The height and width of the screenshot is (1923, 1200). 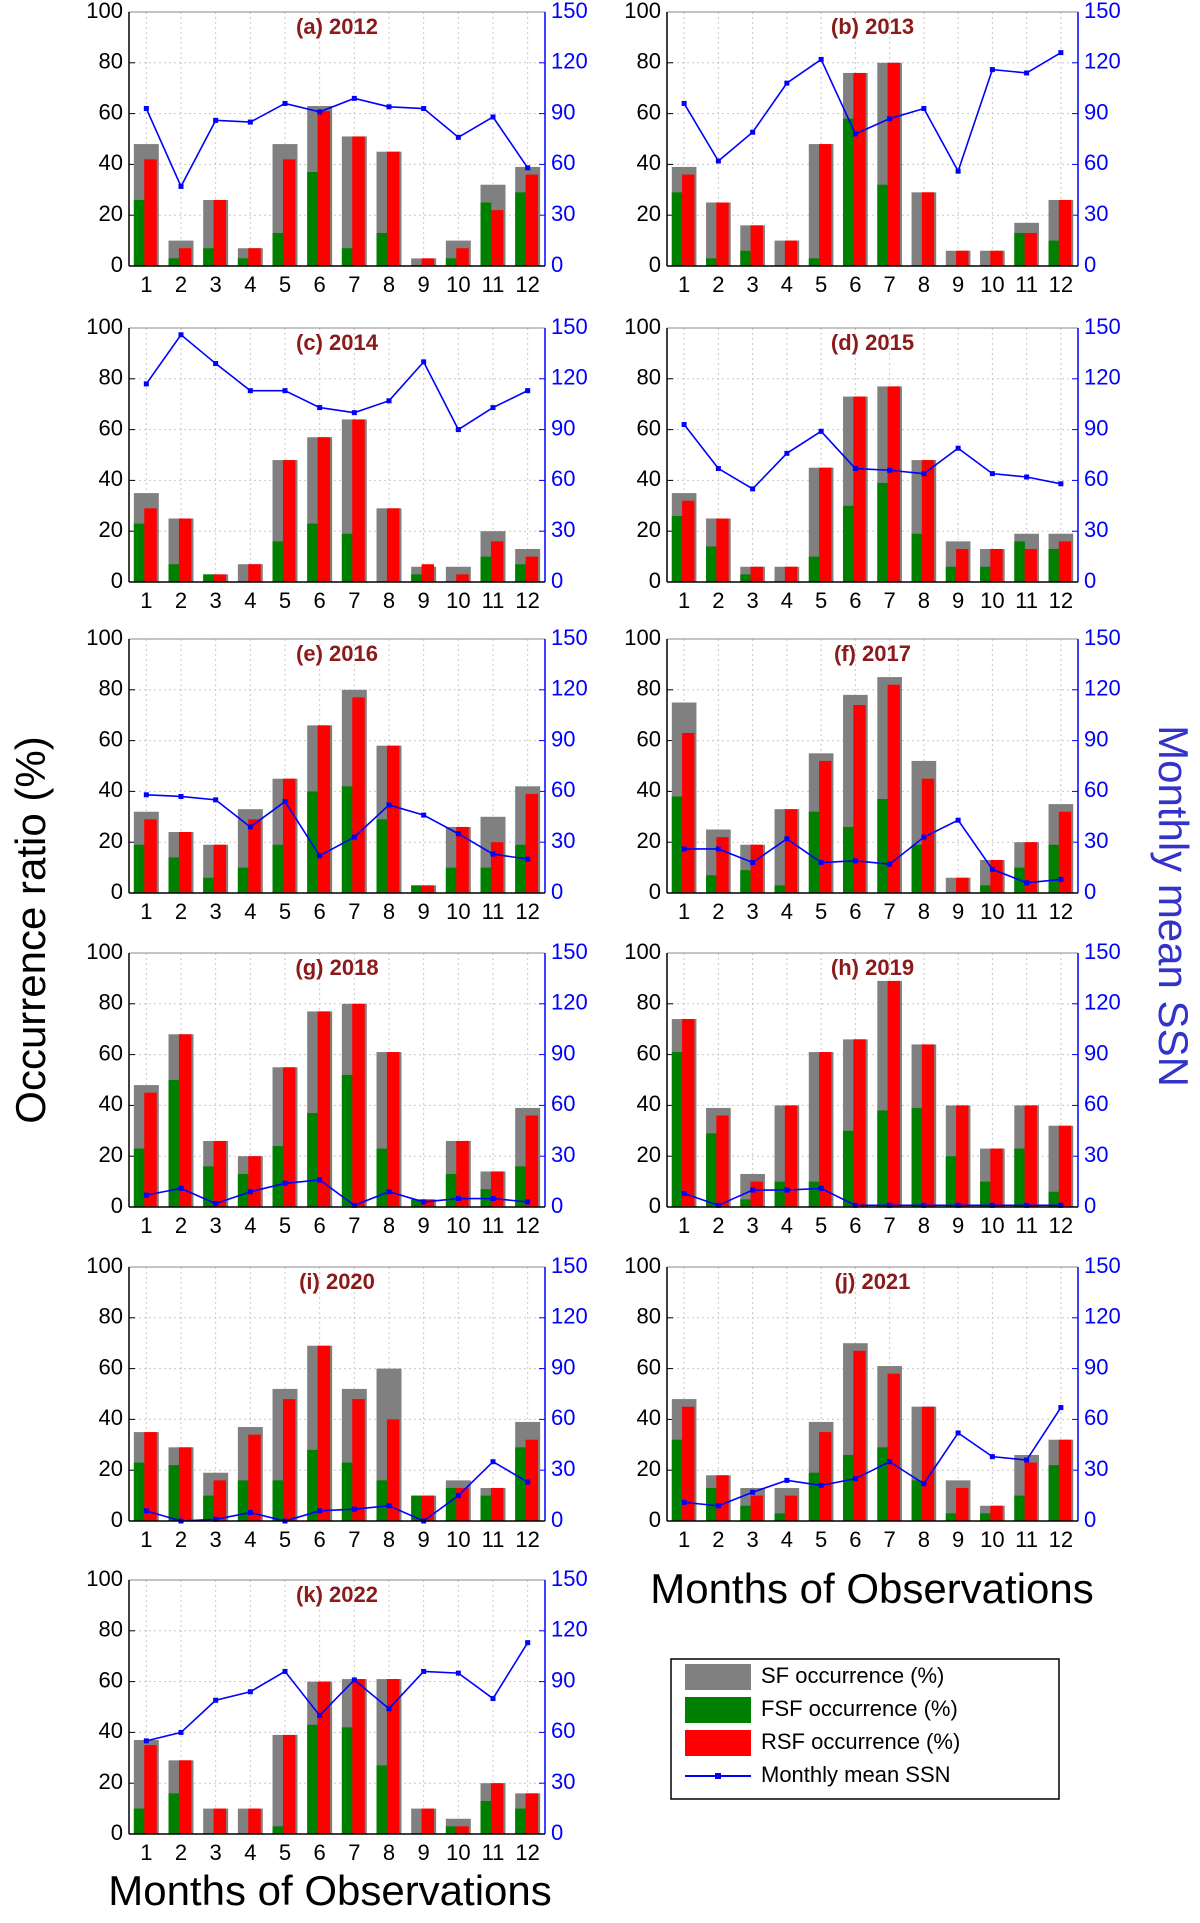 What do you see at coordinates (872, 26) in the screenshot?
I see `panel-title: (b) 2013` at bounding box center [872, 26].